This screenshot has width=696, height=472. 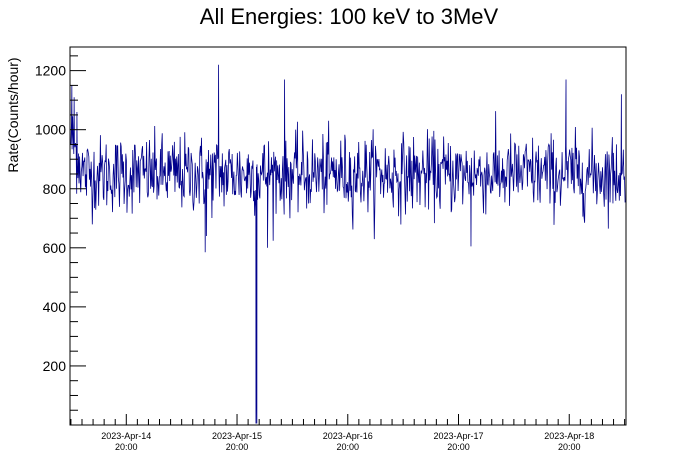 What do you see at coordinates (458, 436) in the screenshot?
I see `x-tick-label-date: 2023-Apr-17` at bounding box center [458, 436].